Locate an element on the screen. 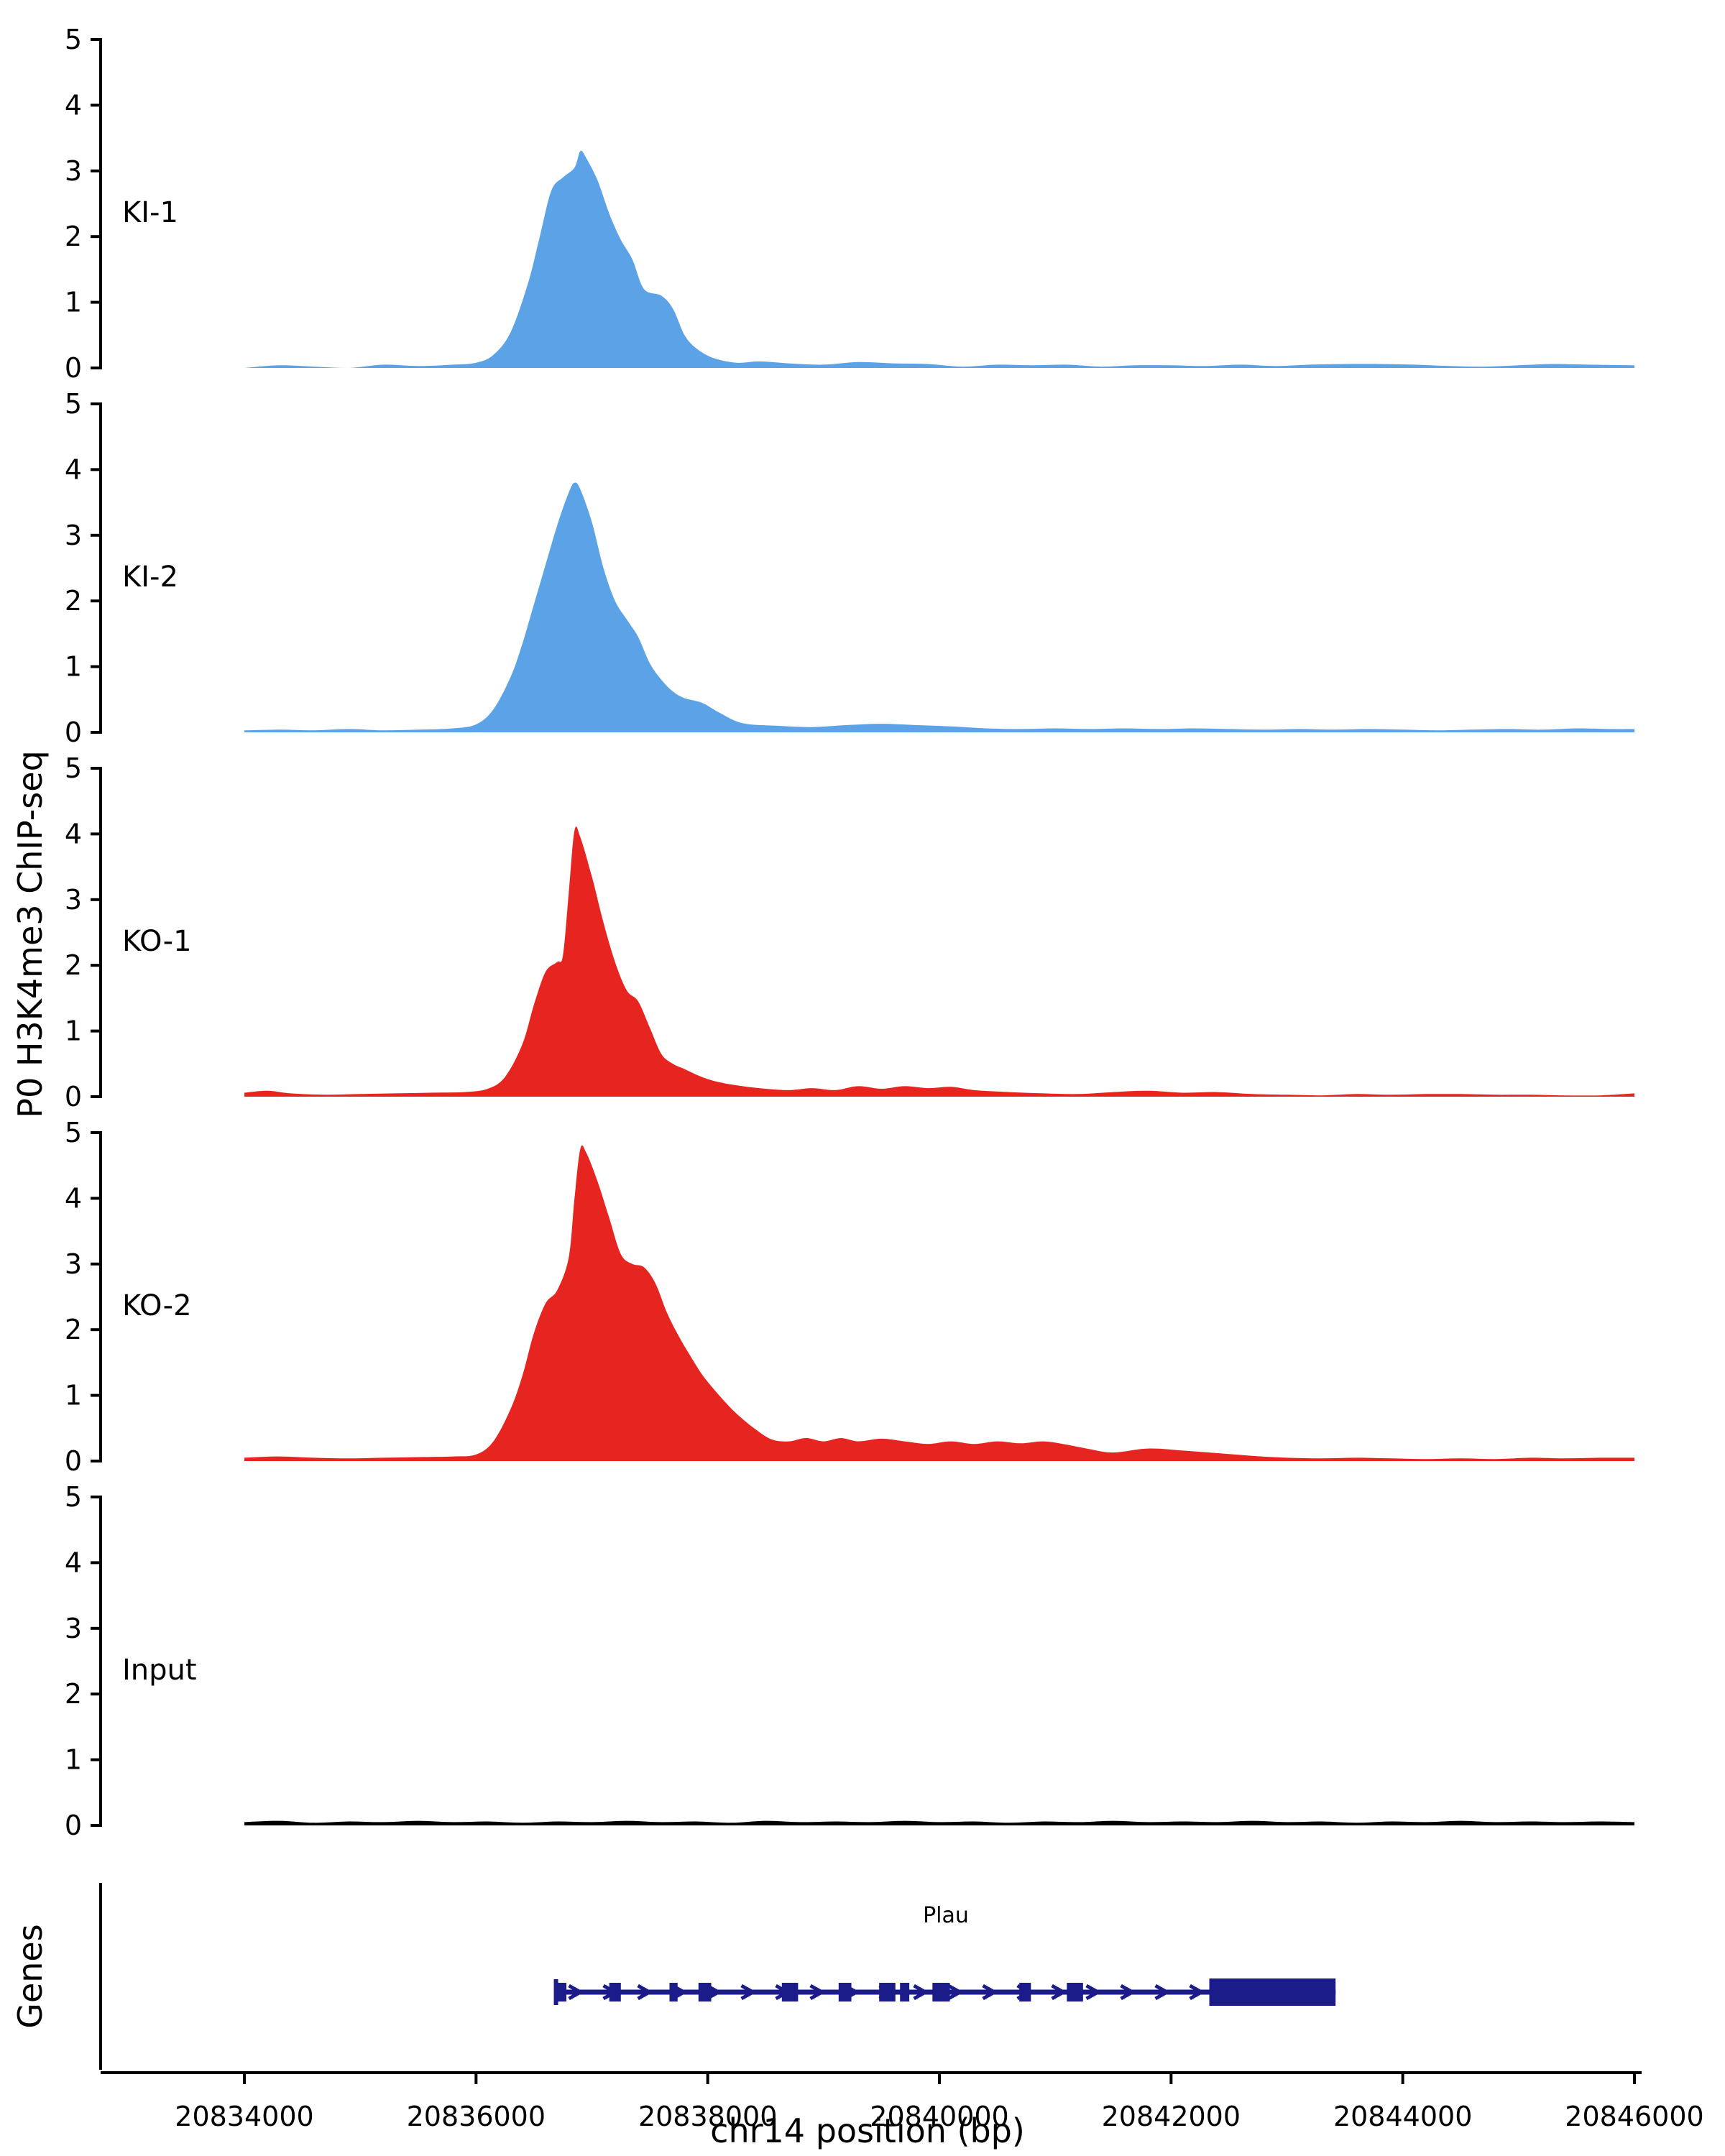 The width and height of the screenshot is (1725, 2156). x-tick-label: 20840000 is located at coordinates (939, 2116).